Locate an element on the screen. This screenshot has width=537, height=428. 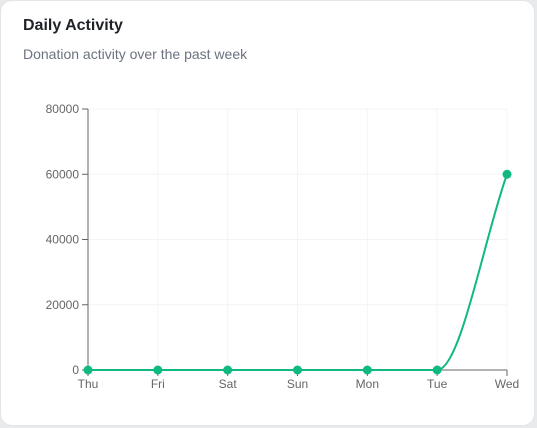
x-tick-label-0: Thu is located at coordinates (88, 384).